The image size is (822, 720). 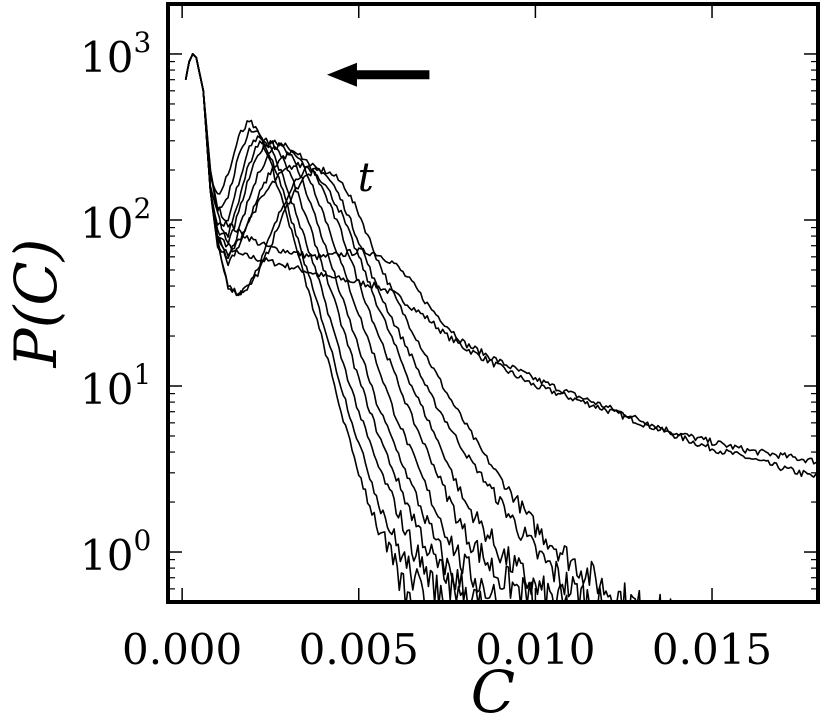 I want to click on y-tick-label: 10², so click(x=115, y=220).